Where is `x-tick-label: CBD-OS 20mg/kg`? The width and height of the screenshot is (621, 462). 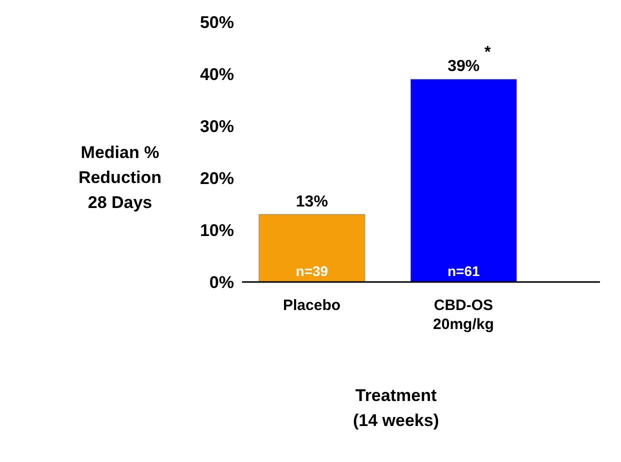 x-tick-label: CBD-OS 20mg/kg is located at coordinates (463, 315).